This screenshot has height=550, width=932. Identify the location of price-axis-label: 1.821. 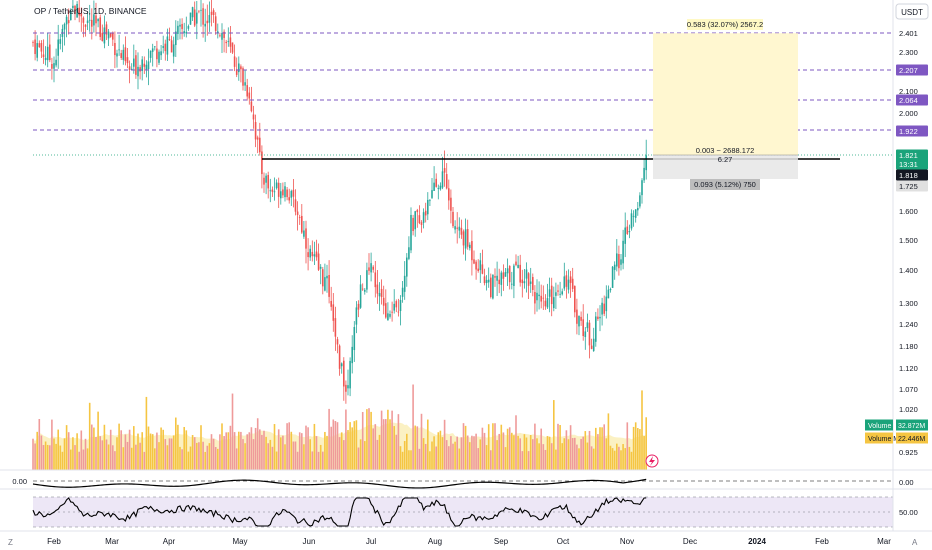
(908, 155).